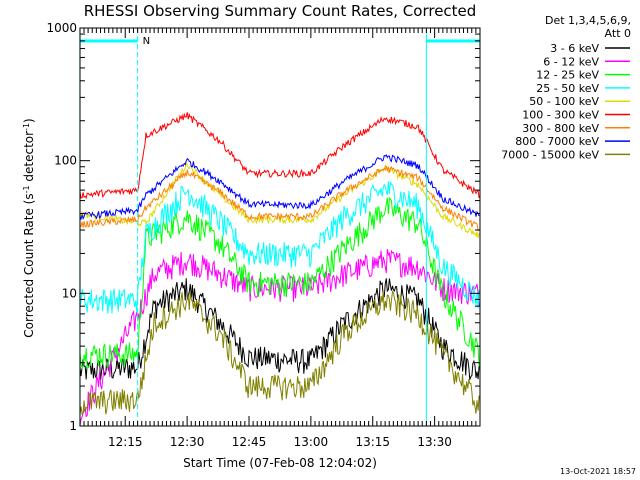 The height and width of the screenshot is (480, 640). What do you see at coordinates (29, 158) in the screenshot?
I see `y-axis-label-mid: detector` at bounding box center [29, 158].